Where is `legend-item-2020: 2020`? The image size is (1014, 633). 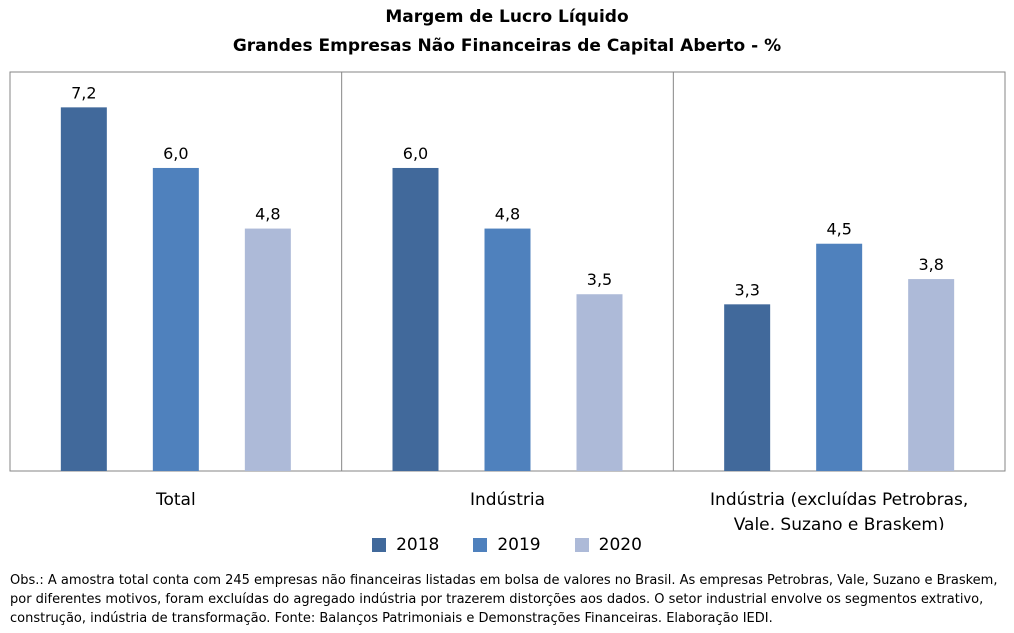 legend-item-2020: 2020 is located at coordinates (608, 545).